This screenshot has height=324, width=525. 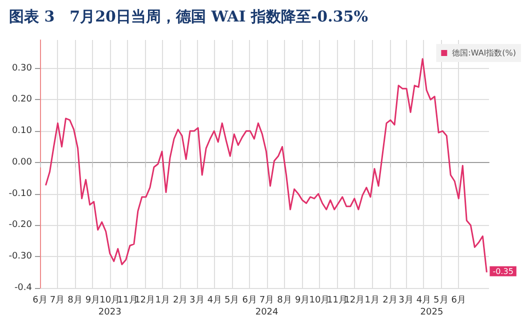 I want to click on chart-title: 图表 3 7月20日当周，德国 WAI 指数降至-0.35%, so click(x=188, y=17).